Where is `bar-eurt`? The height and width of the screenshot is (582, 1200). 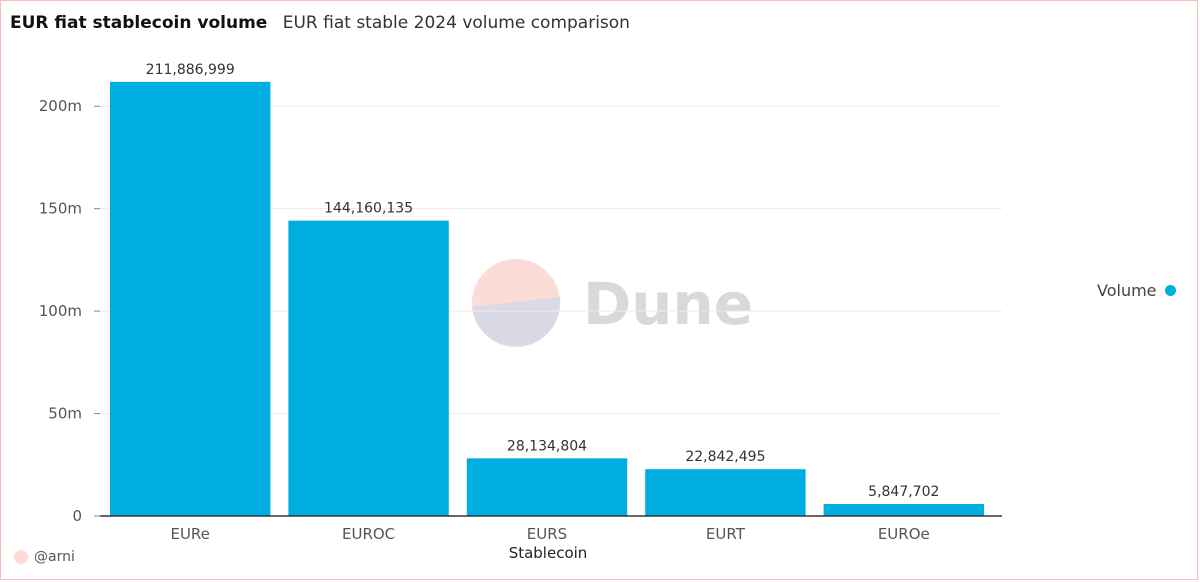
bar-eurt is located at coordinates (725, 492).